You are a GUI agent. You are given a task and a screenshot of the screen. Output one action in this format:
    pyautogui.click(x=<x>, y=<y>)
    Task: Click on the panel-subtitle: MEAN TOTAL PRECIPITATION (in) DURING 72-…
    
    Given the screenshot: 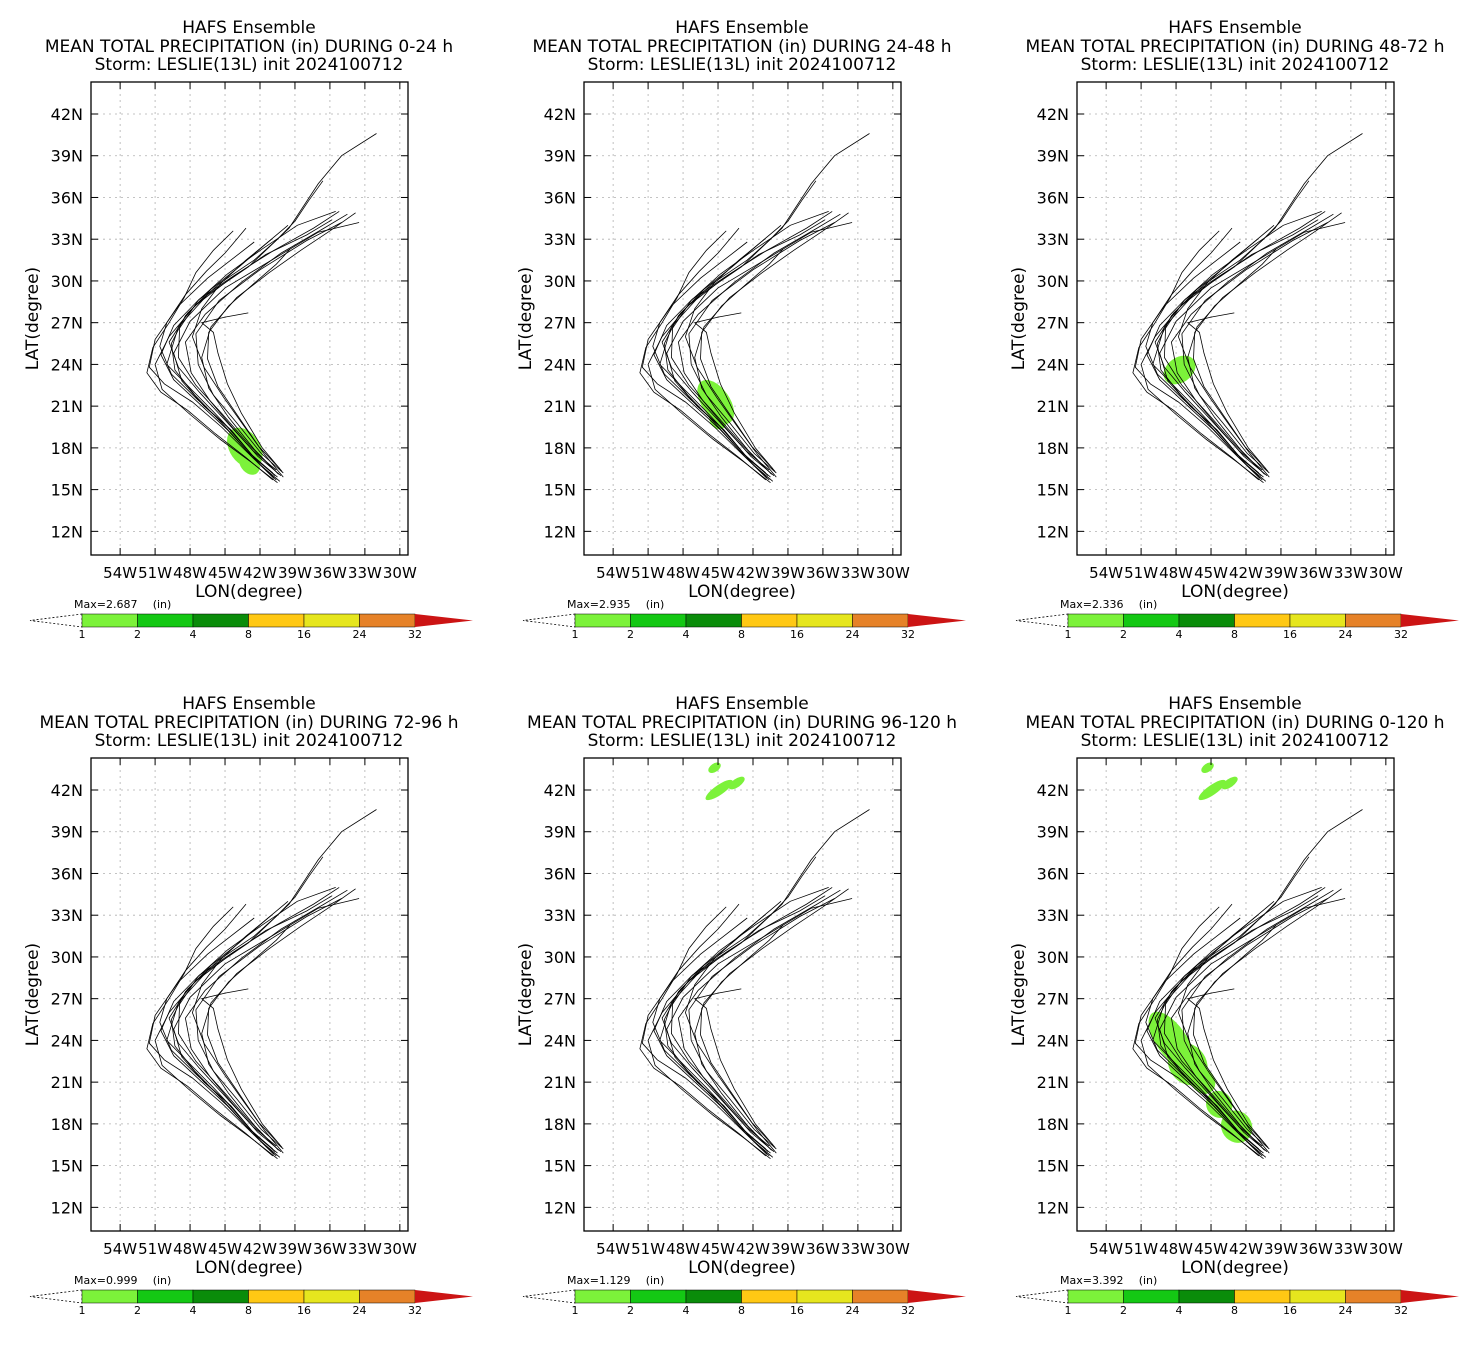 What is the action you would take?
    pyautogui.click(x=248, y=723)
    